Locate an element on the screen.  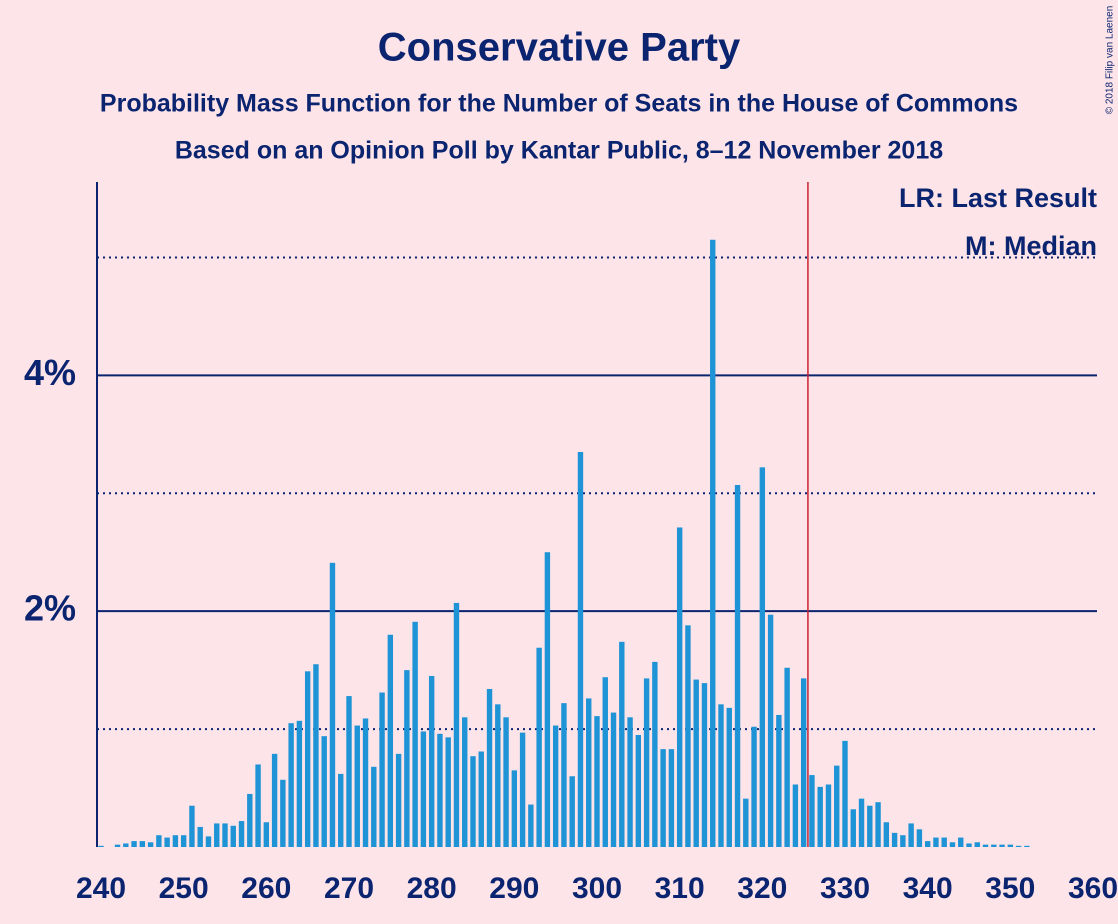
x-tick-label: 310 is located at coordinates (680, 888).